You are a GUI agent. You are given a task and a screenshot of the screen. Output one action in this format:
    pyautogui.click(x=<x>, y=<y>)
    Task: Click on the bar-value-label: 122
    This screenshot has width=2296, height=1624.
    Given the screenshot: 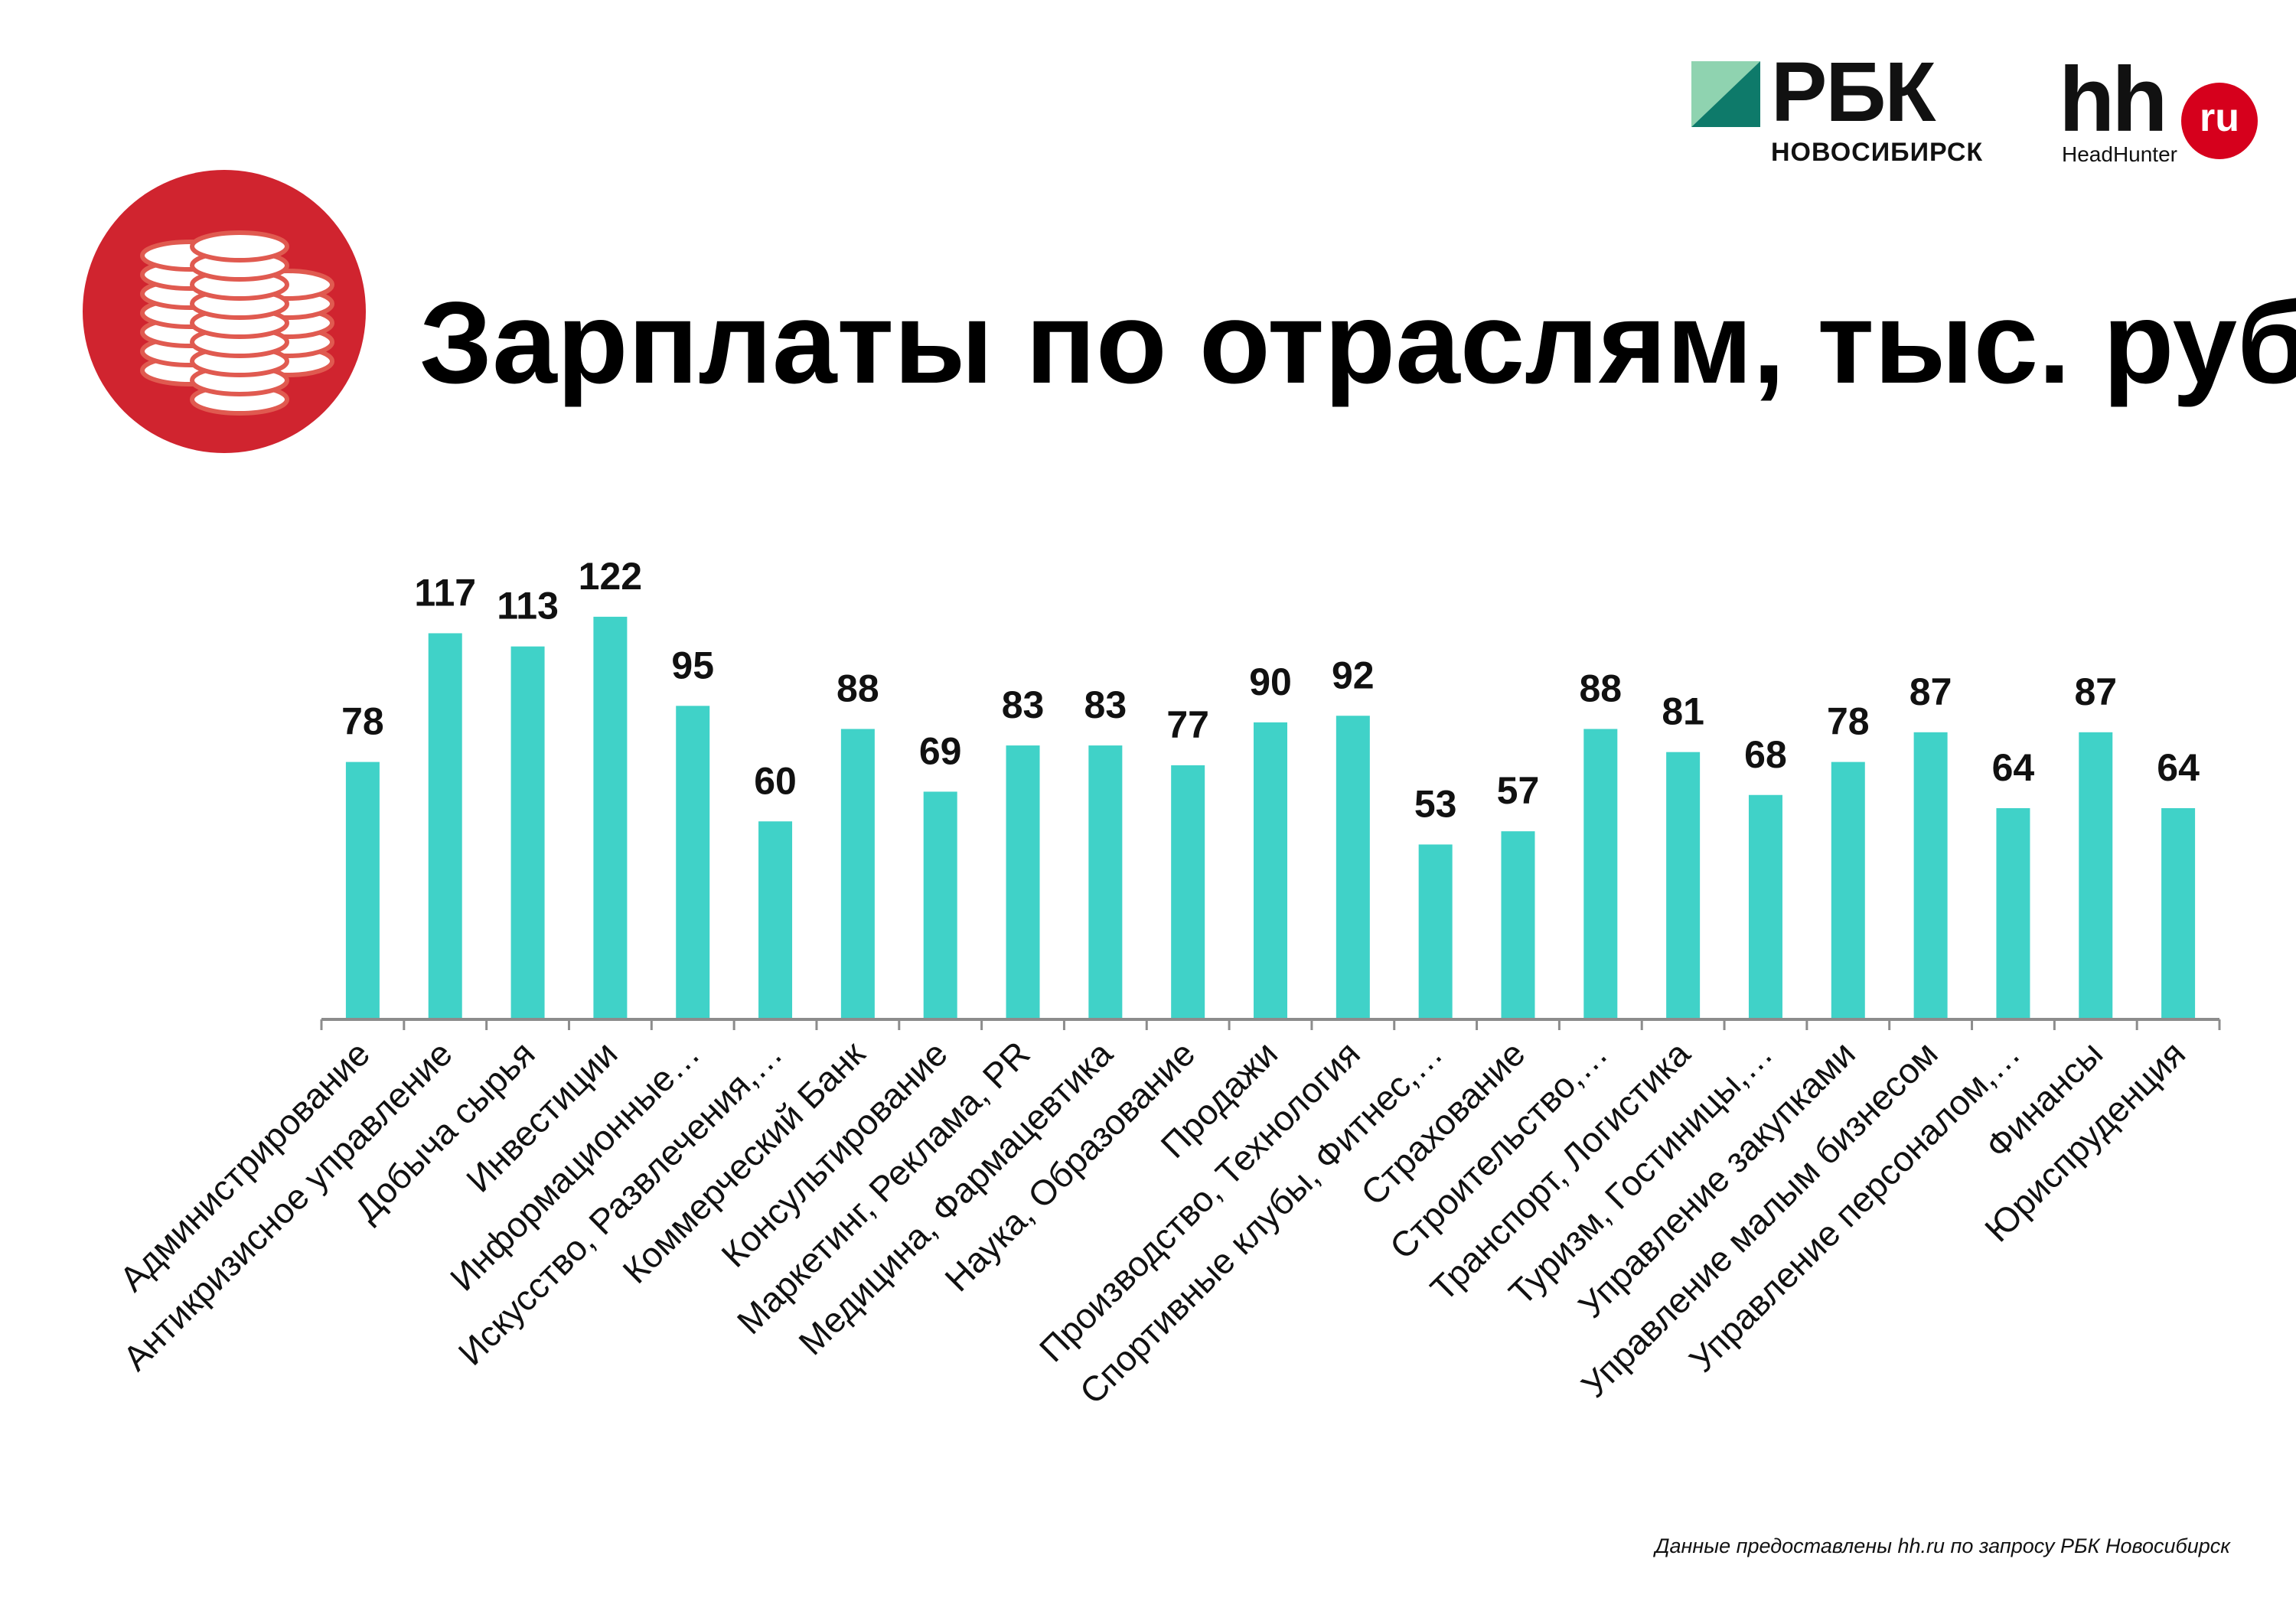 What is the action you would take?
    pyautogui.click(x=610, y=576)
    